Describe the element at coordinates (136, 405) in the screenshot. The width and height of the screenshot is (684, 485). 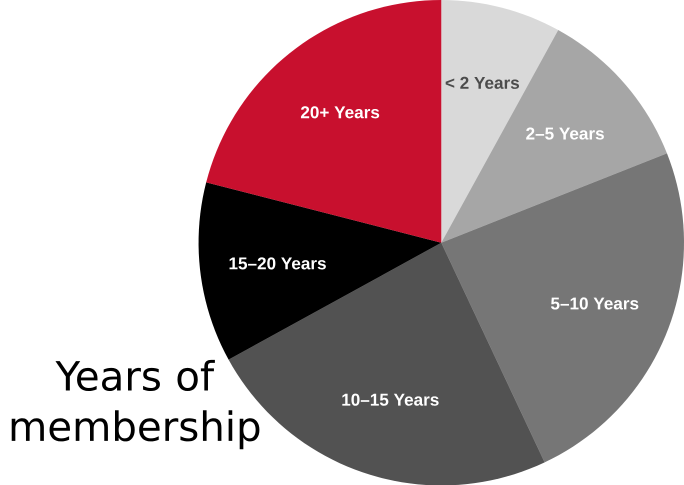
I see `text: Years of membership` at that location.